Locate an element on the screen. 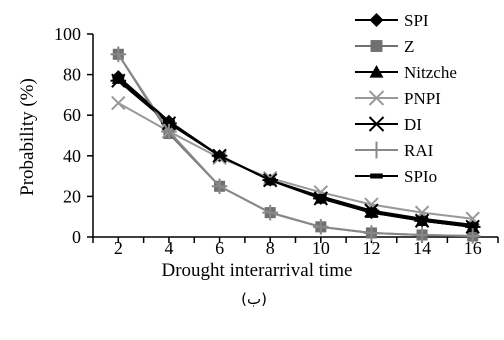 The width and height of the screenshot is (504, 340). legend-item-di: DI is located at coordinates (388, 124).